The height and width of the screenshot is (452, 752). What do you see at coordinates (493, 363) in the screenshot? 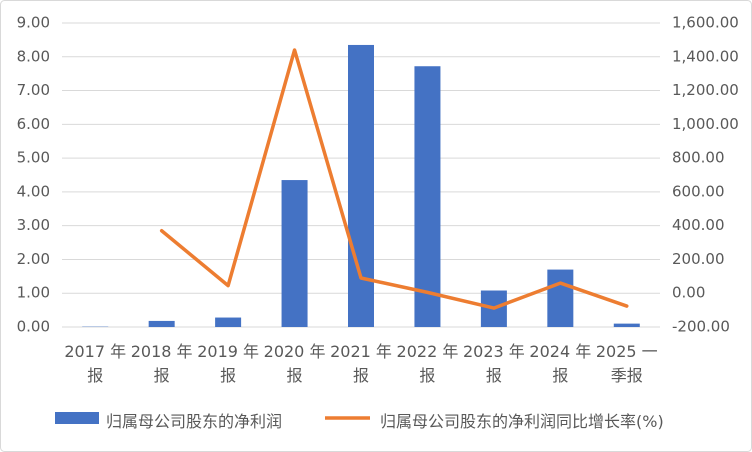
I see `x-tick-label: 2023 年报` at bounding box center [493, 363].